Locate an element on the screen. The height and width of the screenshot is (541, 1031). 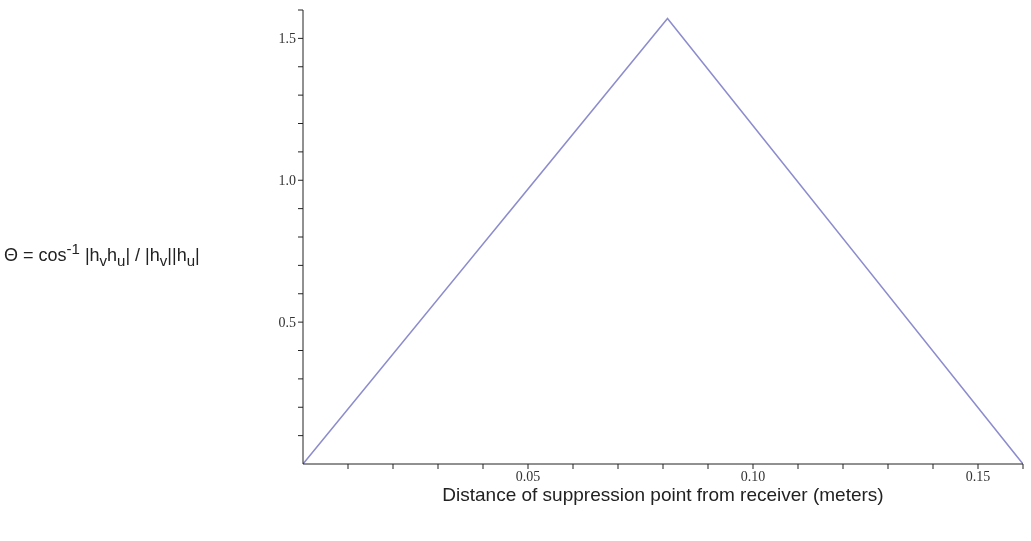
y-tick-label: 0.5 is located at coordinates (287, 323).